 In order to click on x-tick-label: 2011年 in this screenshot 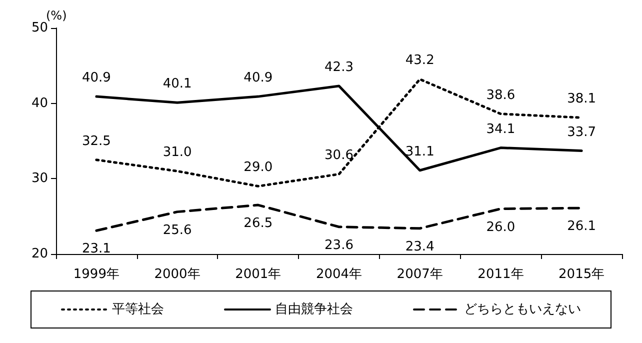, I will do `click(501, 274)`.